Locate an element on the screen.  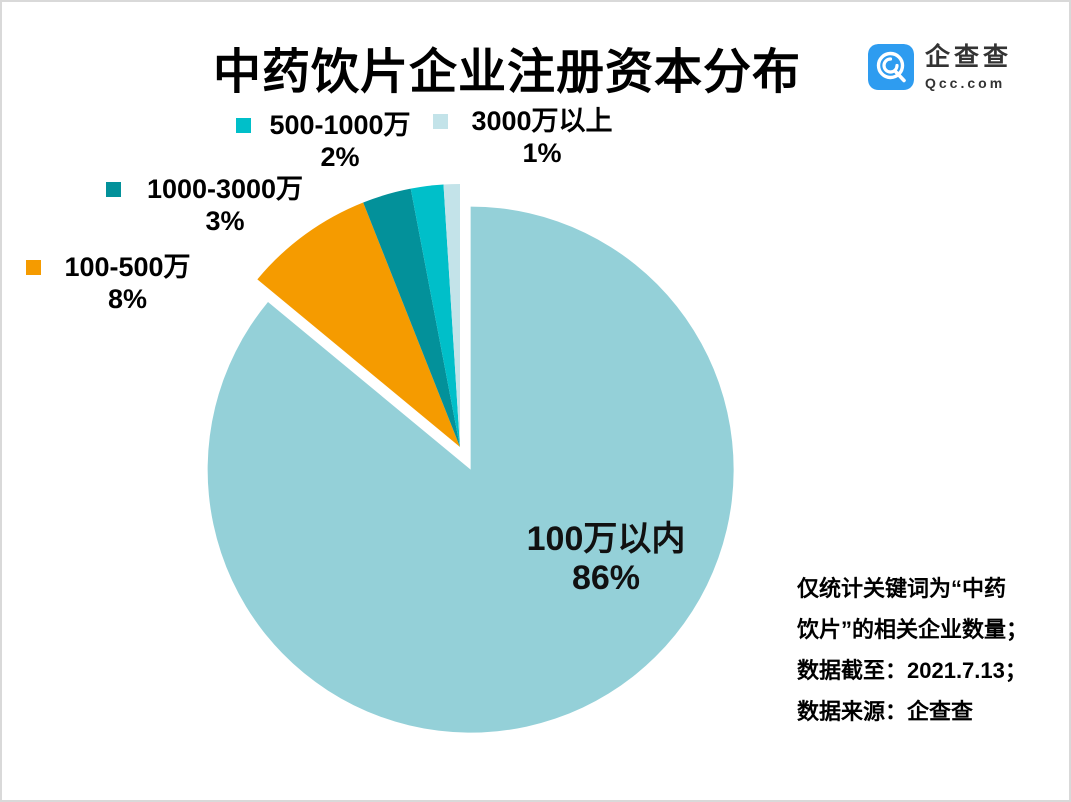
qcc-logo-text: 企查查 Qcc.com is located at coordinates (969, 66).